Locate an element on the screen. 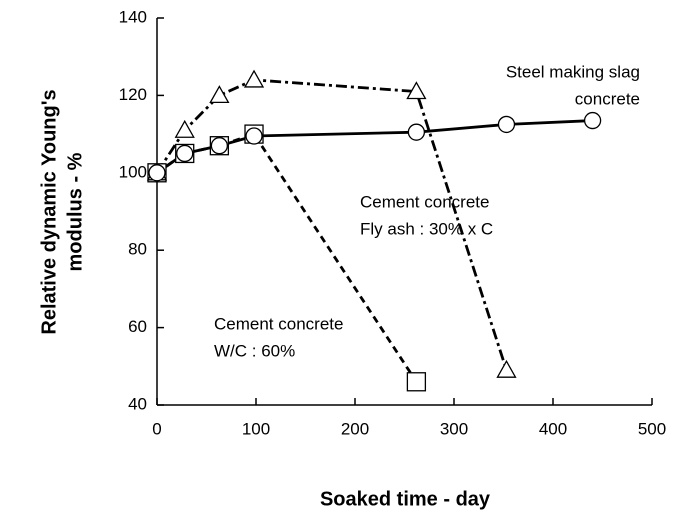  y-axis-title: Relative dynamic Young's modulus - % is located at coordinates (62, 211).